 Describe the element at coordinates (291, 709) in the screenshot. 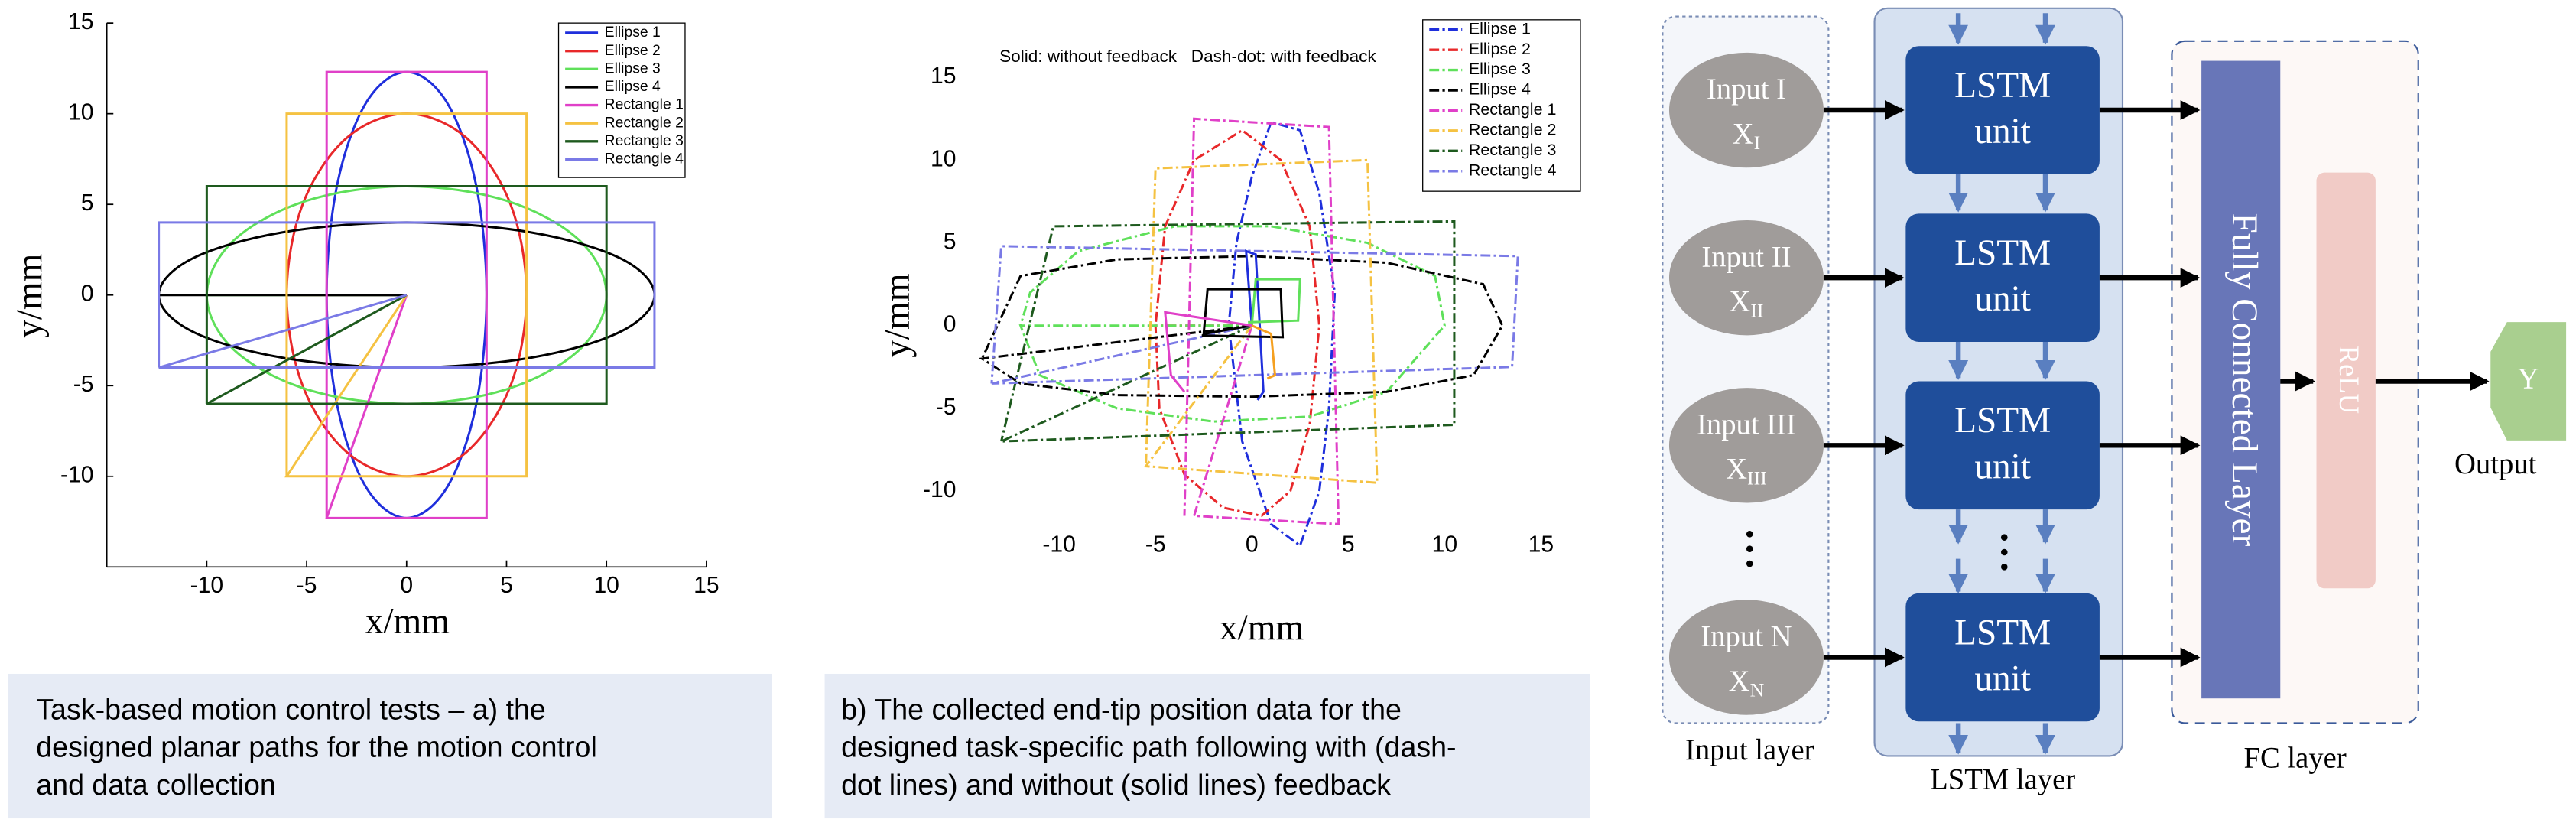

I see `caption-line: Task-based motion control tests – a) the` at that location.